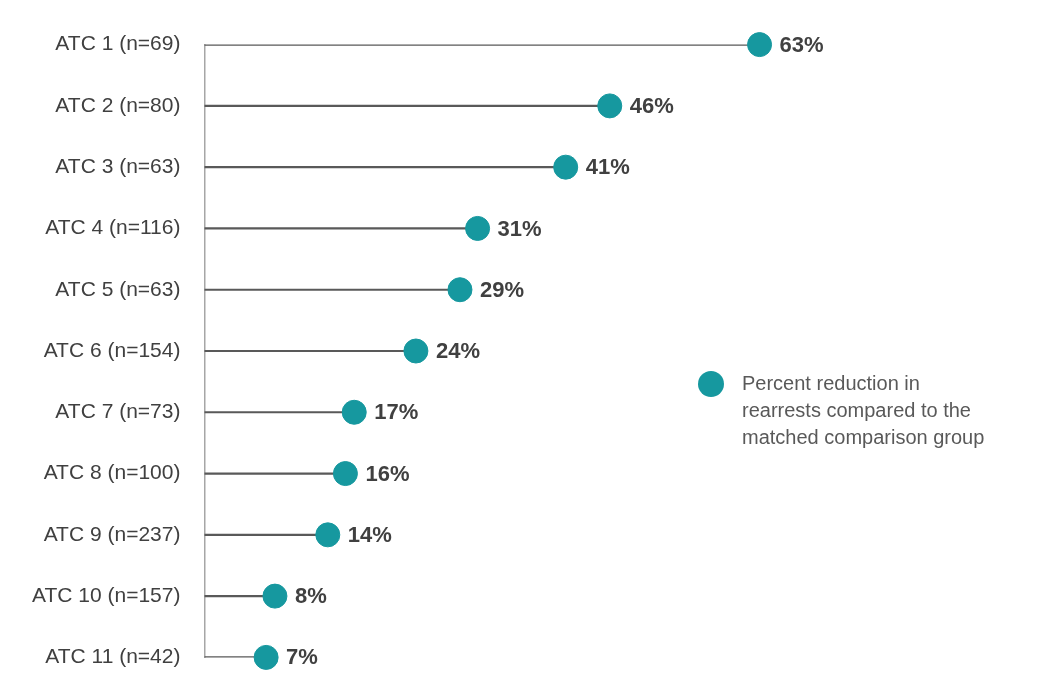  Describe the element at coordinates (369, 534) in the screenshot. I see `data-label: 14%` at that location.